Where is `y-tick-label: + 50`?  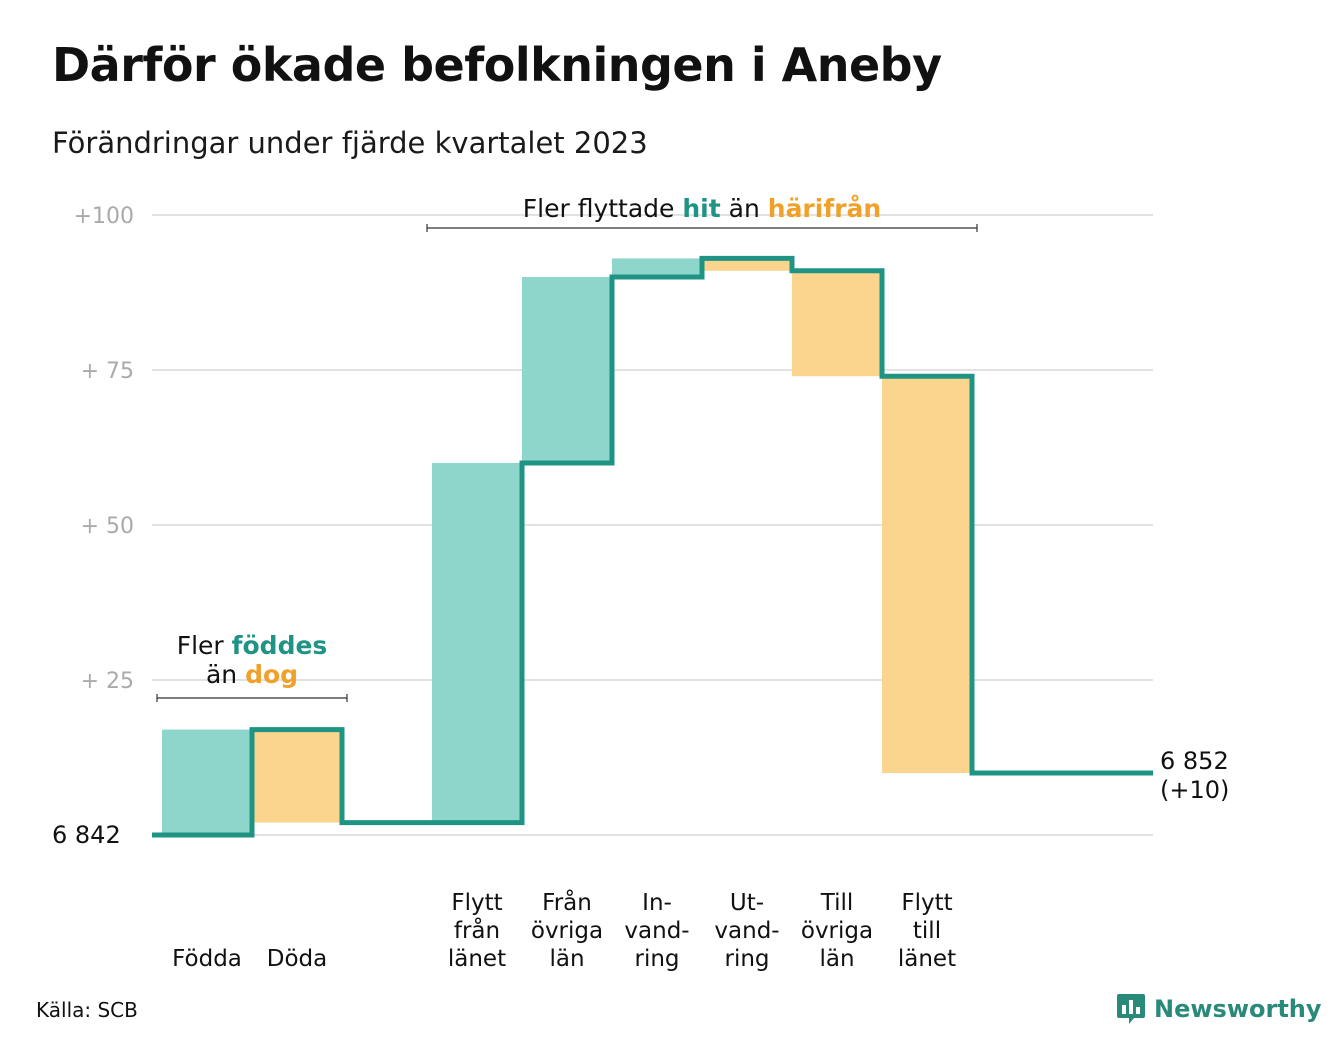
y-tick-label: + 50 is located at coordinates (107, 526).